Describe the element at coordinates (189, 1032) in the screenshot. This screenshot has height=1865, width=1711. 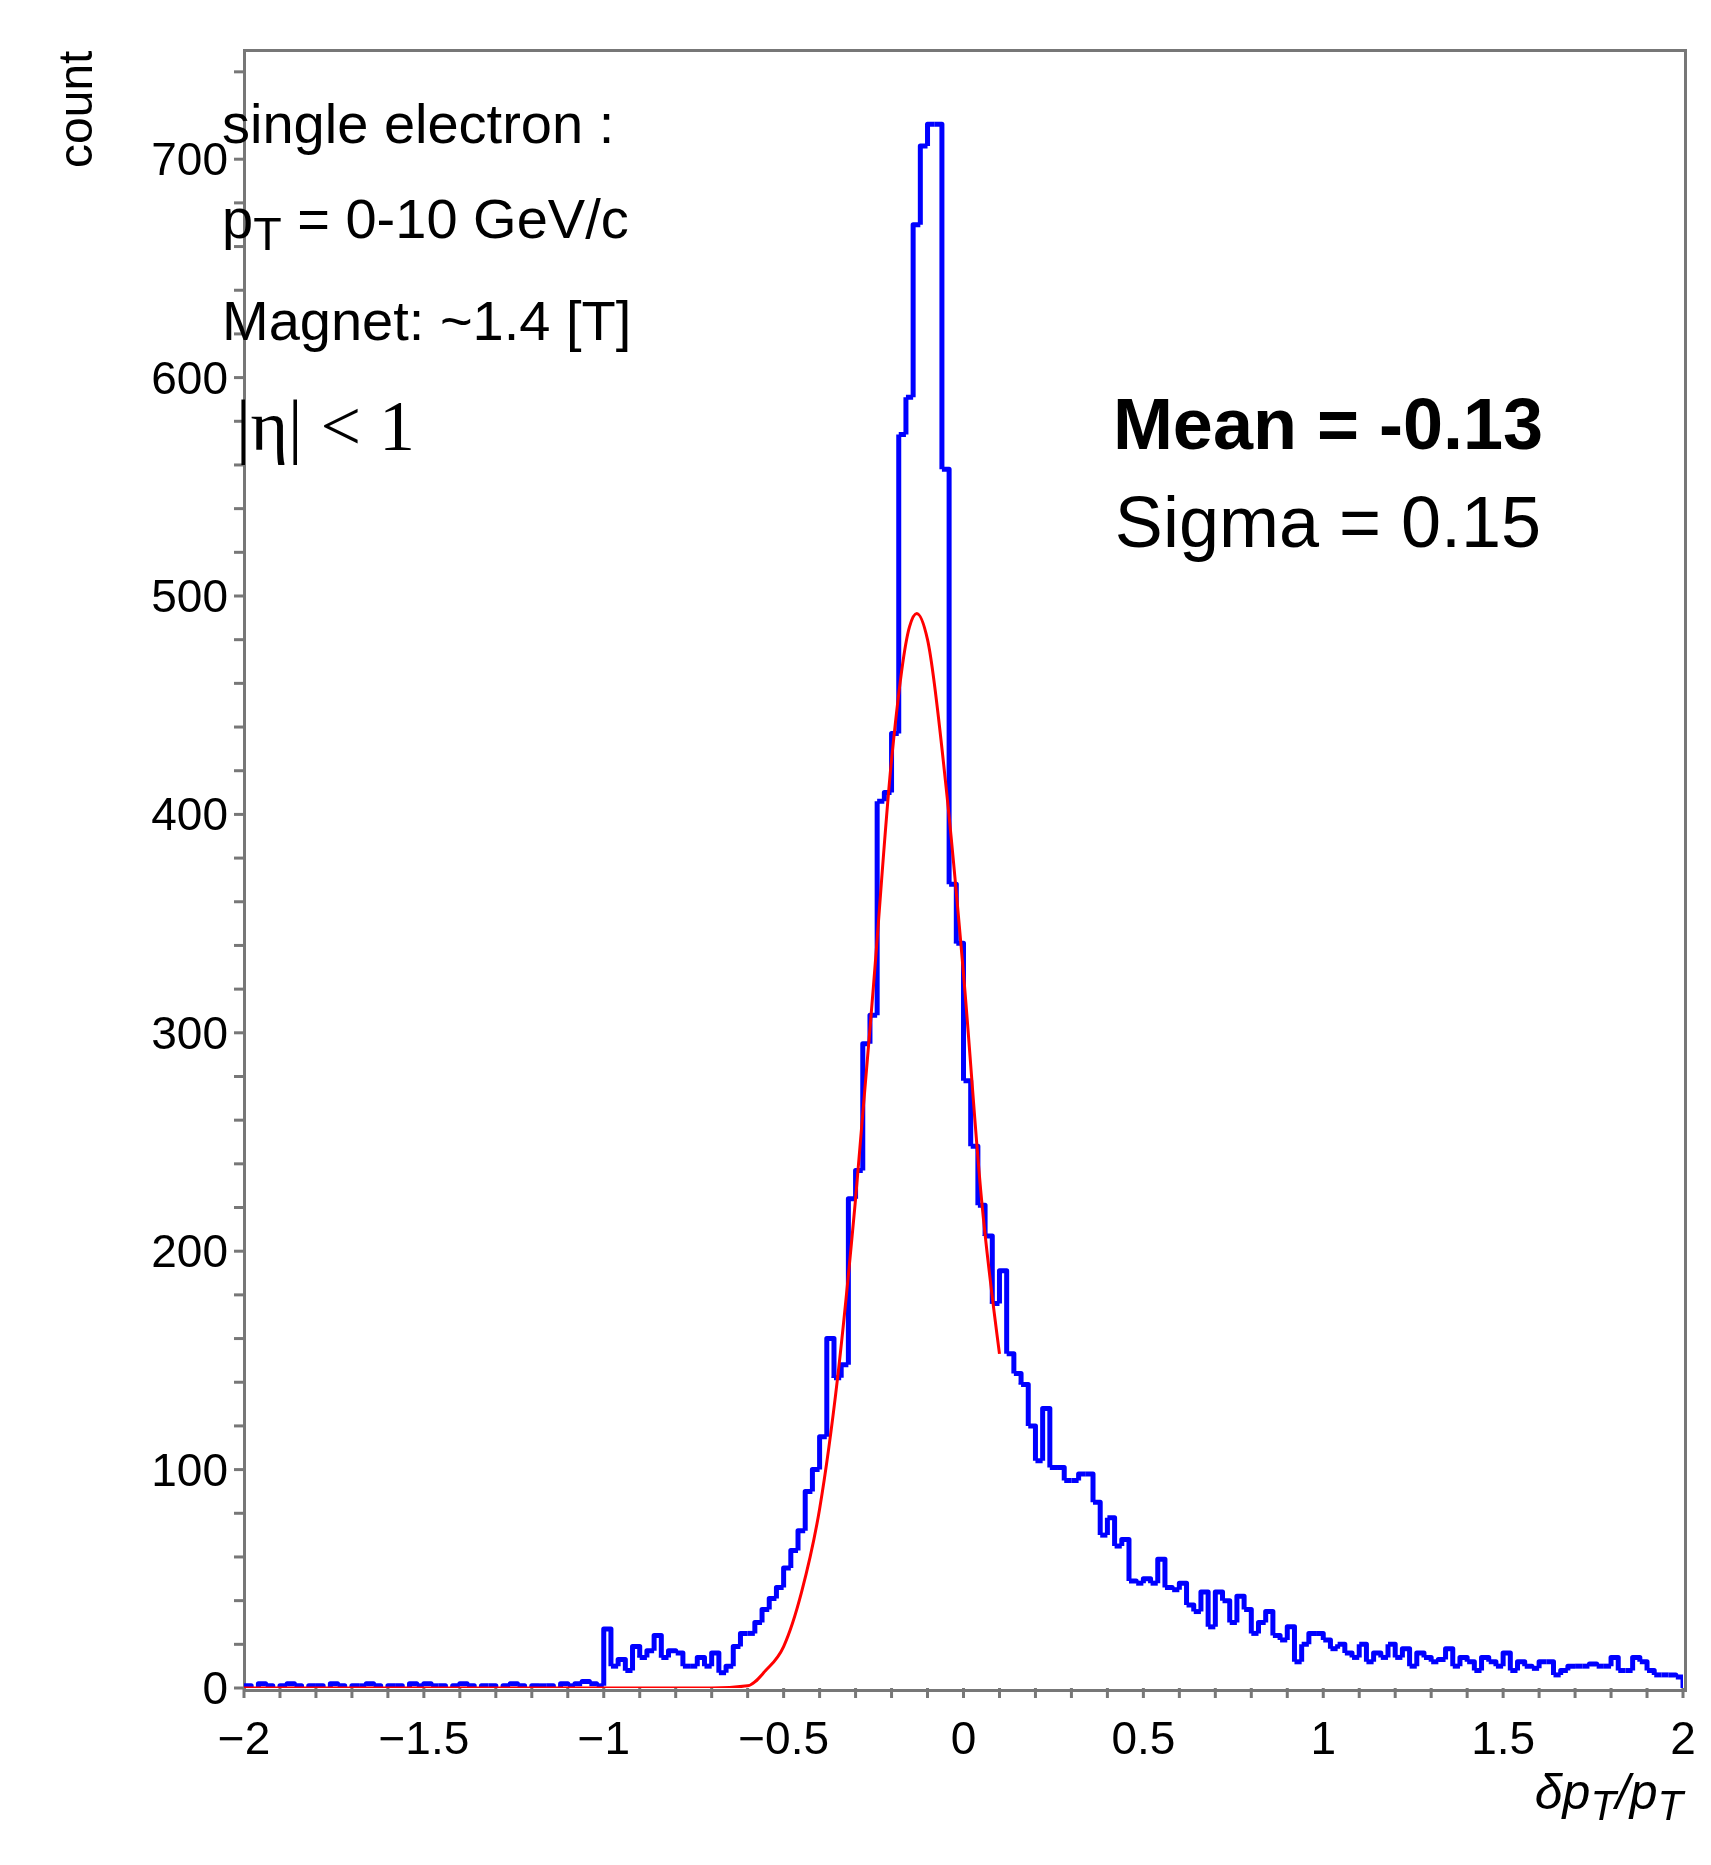
I see `y-tick-label: 300` at that location.